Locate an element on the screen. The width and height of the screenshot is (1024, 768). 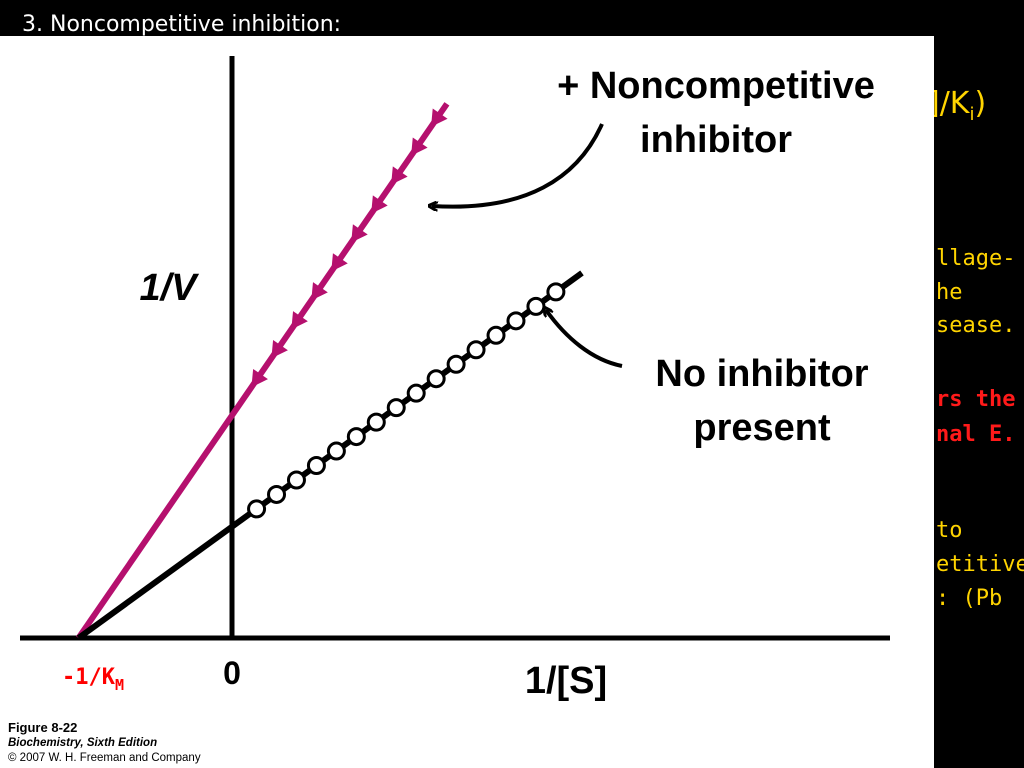
bg-text-line: llage- is located at coordinates (976, 258).